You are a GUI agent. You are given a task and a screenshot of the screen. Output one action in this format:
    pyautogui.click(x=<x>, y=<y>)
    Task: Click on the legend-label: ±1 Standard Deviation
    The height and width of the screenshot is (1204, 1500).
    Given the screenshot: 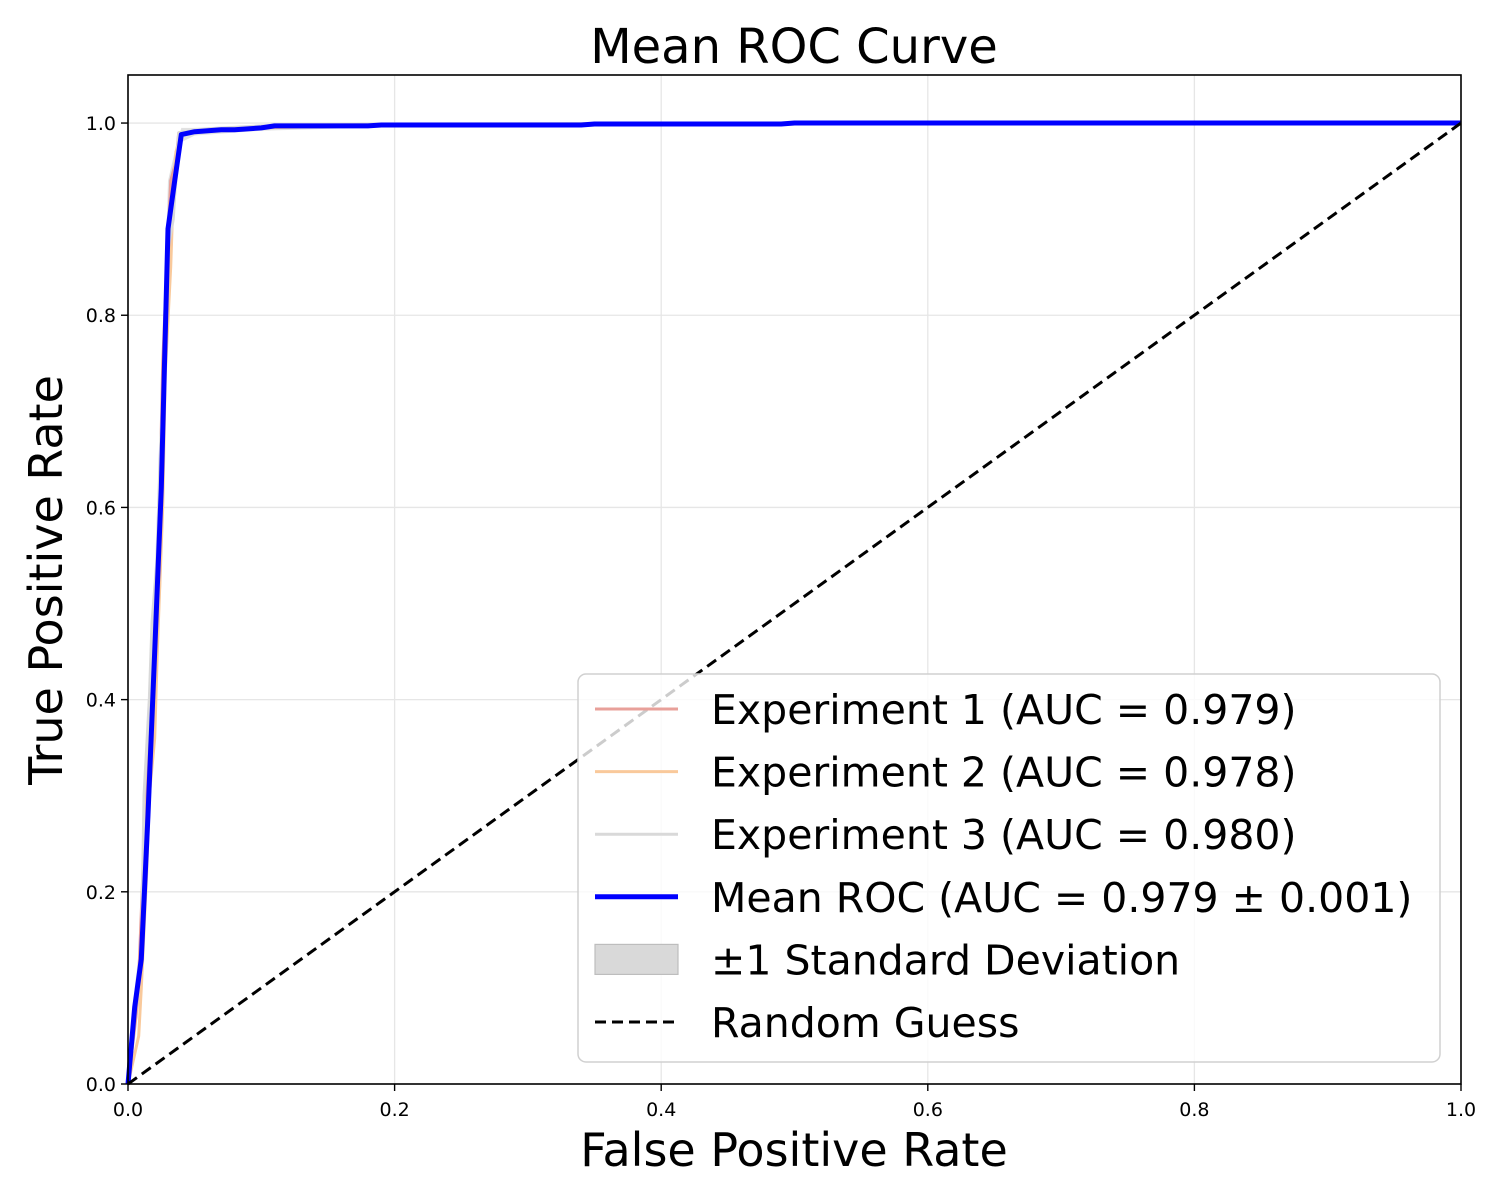 What is the action you would take?
    pyautogui.click(x=945, y=960)
    